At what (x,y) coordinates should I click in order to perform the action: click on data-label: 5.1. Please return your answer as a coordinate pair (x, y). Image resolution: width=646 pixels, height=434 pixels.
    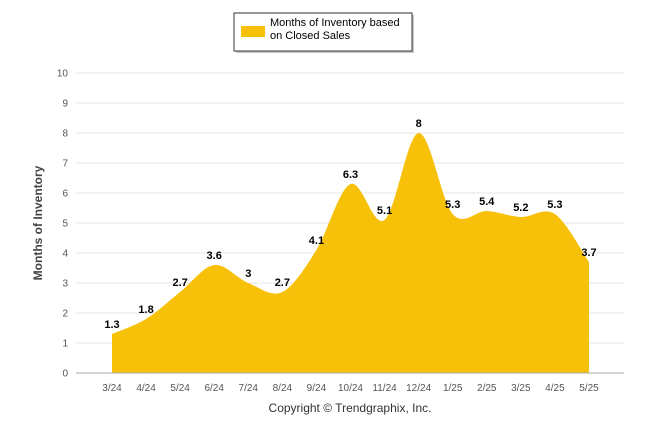
    Looking at the image, I should click on (384, 211).